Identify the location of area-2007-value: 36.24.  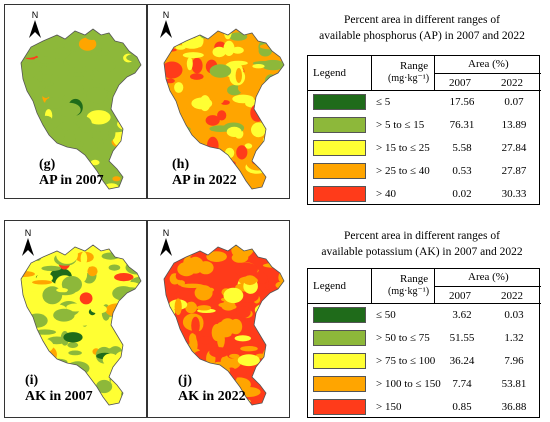
(462, 361).